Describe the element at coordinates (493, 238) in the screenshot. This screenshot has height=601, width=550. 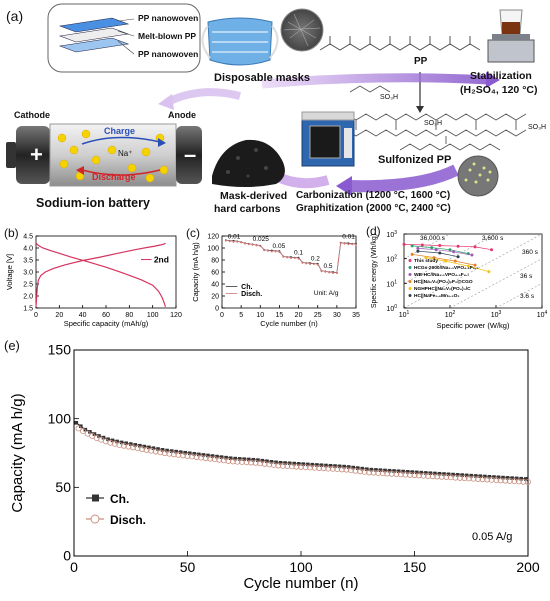
I see `time-label: 3,600 s` at that location.